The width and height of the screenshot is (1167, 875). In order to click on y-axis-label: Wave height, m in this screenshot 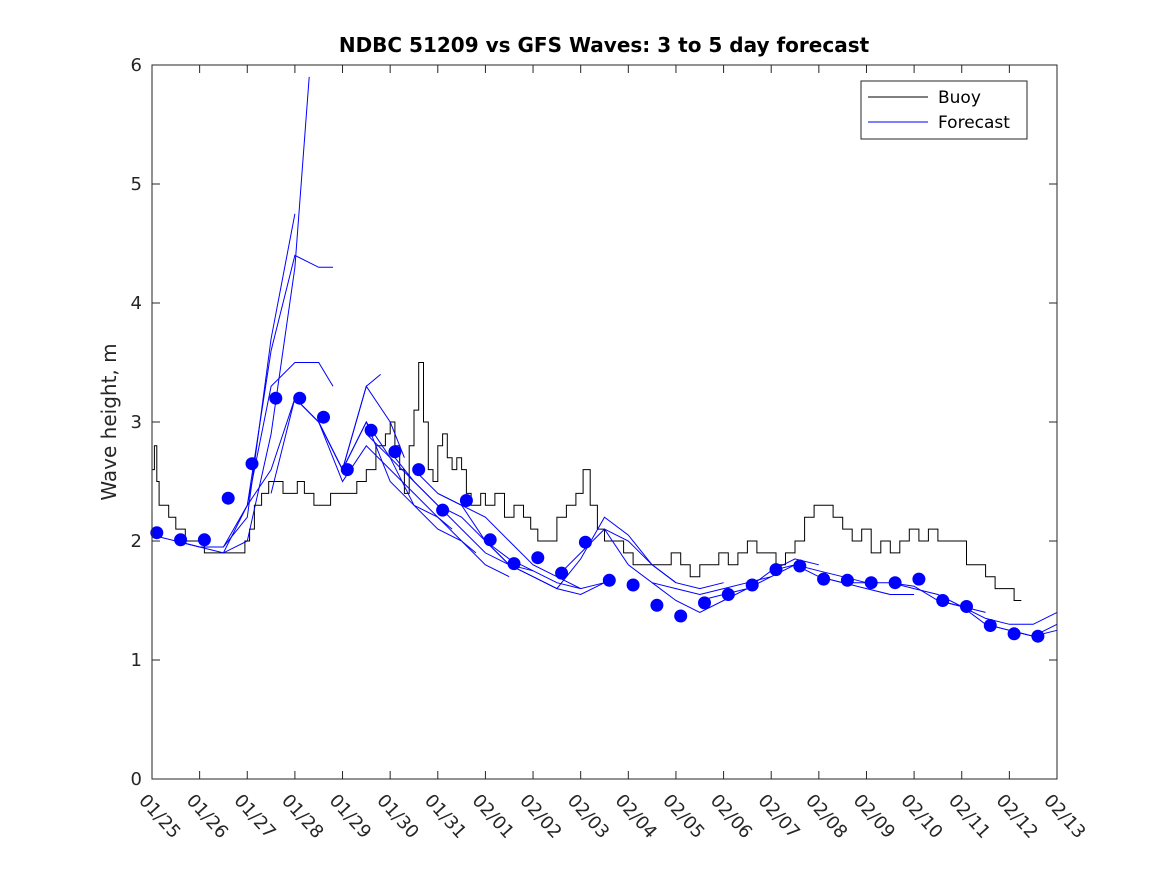, I will do `click(109, 421)`.